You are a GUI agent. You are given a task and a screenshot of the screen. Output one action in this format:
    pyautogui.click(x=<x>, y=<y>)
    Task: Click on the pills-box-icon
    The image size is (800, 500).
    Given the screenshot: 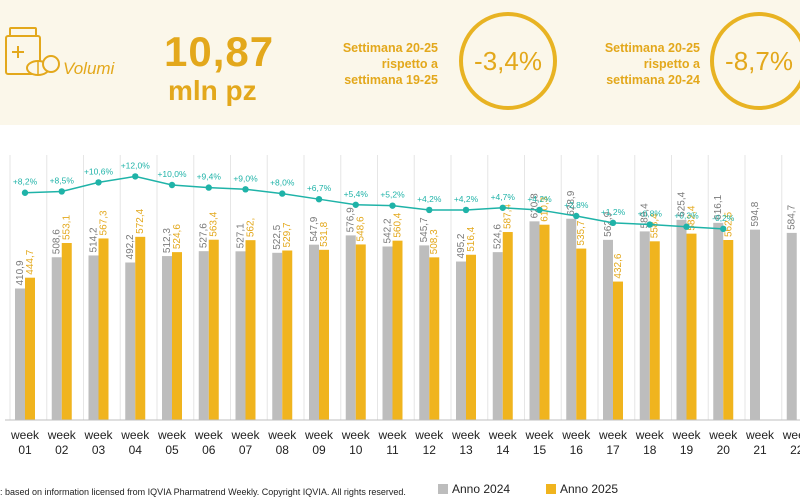 What is the action you would take?
    pyautogui.click(x=32, y=51)
    